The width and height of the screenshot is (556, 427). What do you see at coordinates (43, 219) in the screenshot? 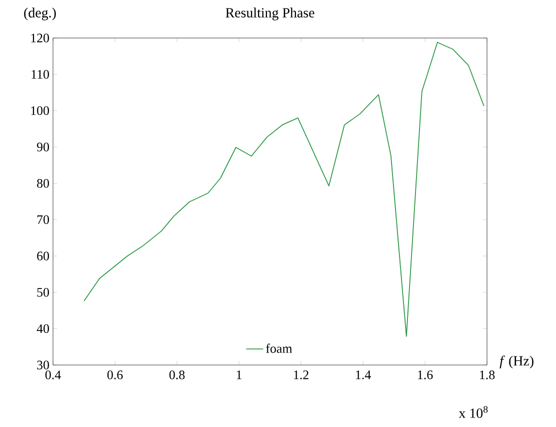
I see `y-tick-label: 70` at bounding box center [43, 219].